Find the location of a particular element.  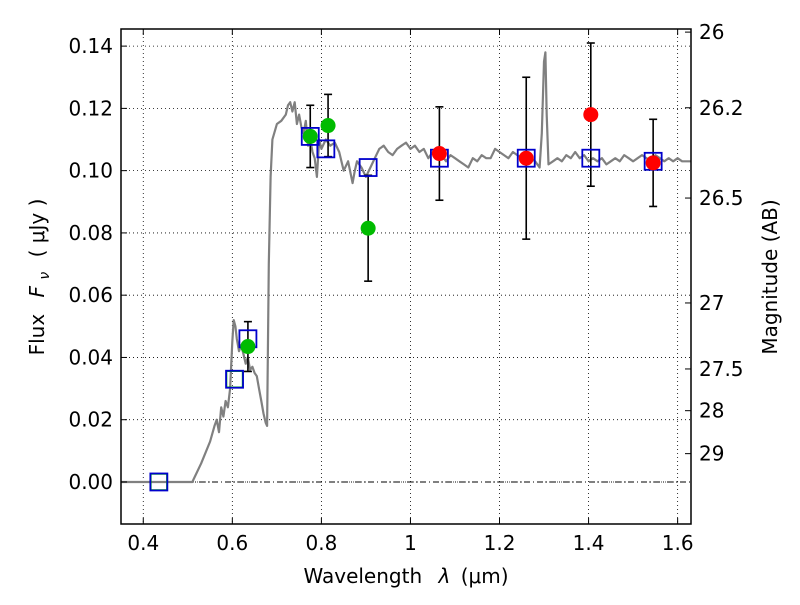

y-axis-label-symbol: F is located at coordinates (37, 291).